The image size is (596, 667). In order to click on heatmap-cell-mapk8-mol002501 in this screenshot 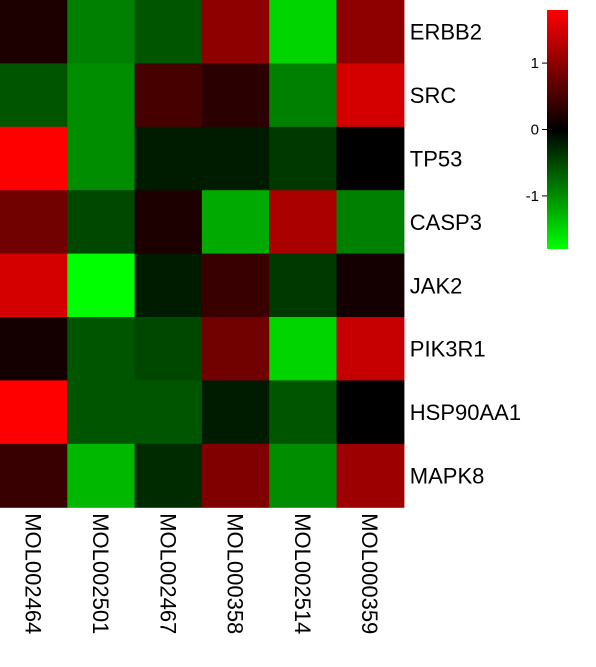, I will do `click(101, 475)`.